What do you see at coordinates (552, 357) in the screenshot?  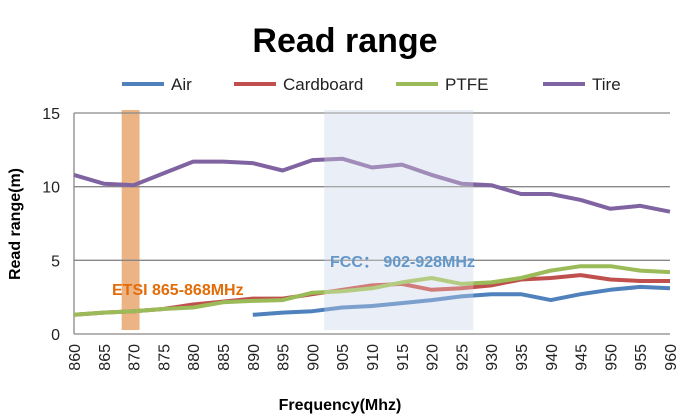 I see `x-tick-label: 940` at bounding box center [552, 357].